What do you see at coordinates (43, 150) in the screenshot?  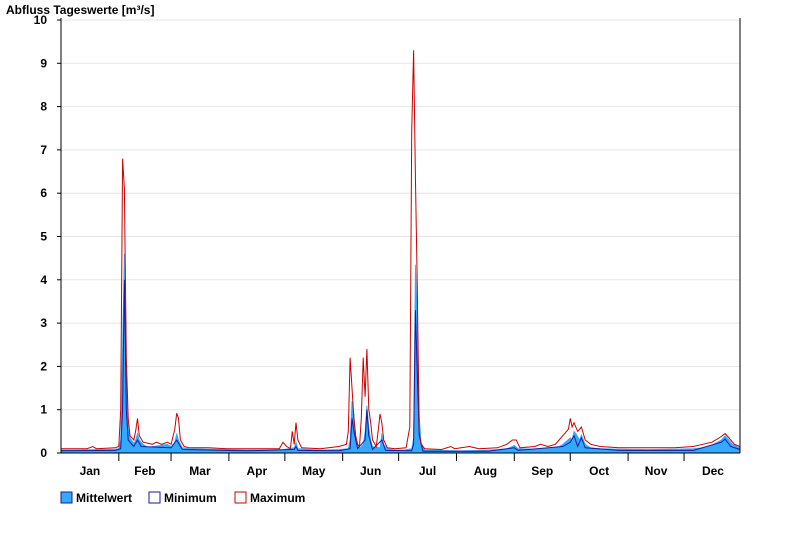 I see `y-tick-label: 7` at bounding box center [43, 150].